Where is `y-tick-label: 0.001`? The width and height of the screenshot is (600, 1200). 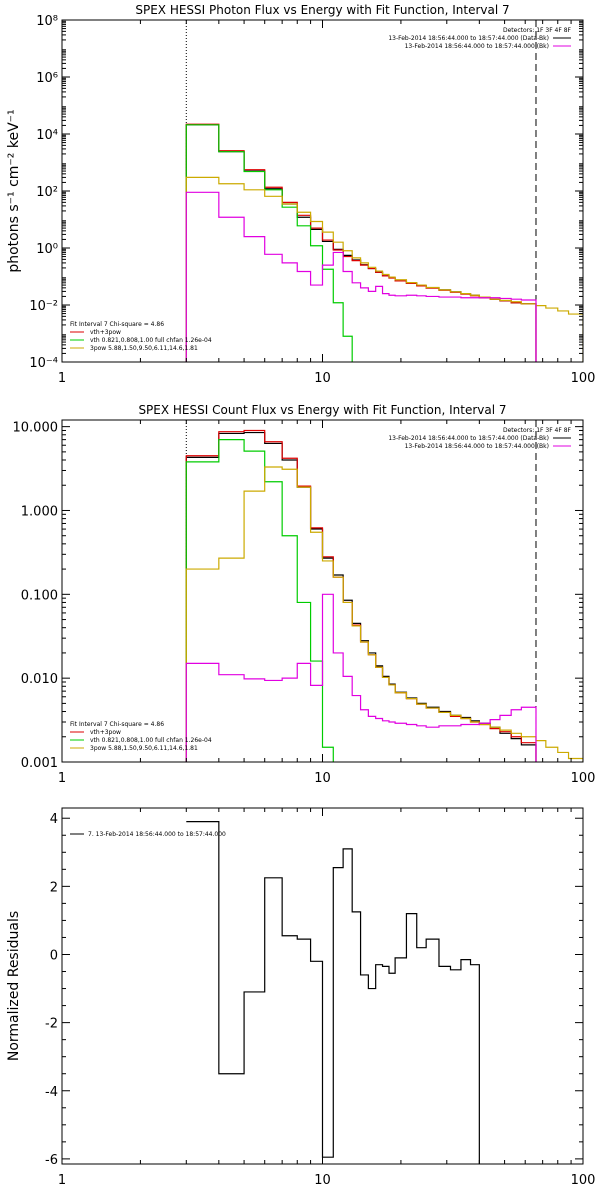
y-tick-label: 0.001 is located at coordinates (39, 763).